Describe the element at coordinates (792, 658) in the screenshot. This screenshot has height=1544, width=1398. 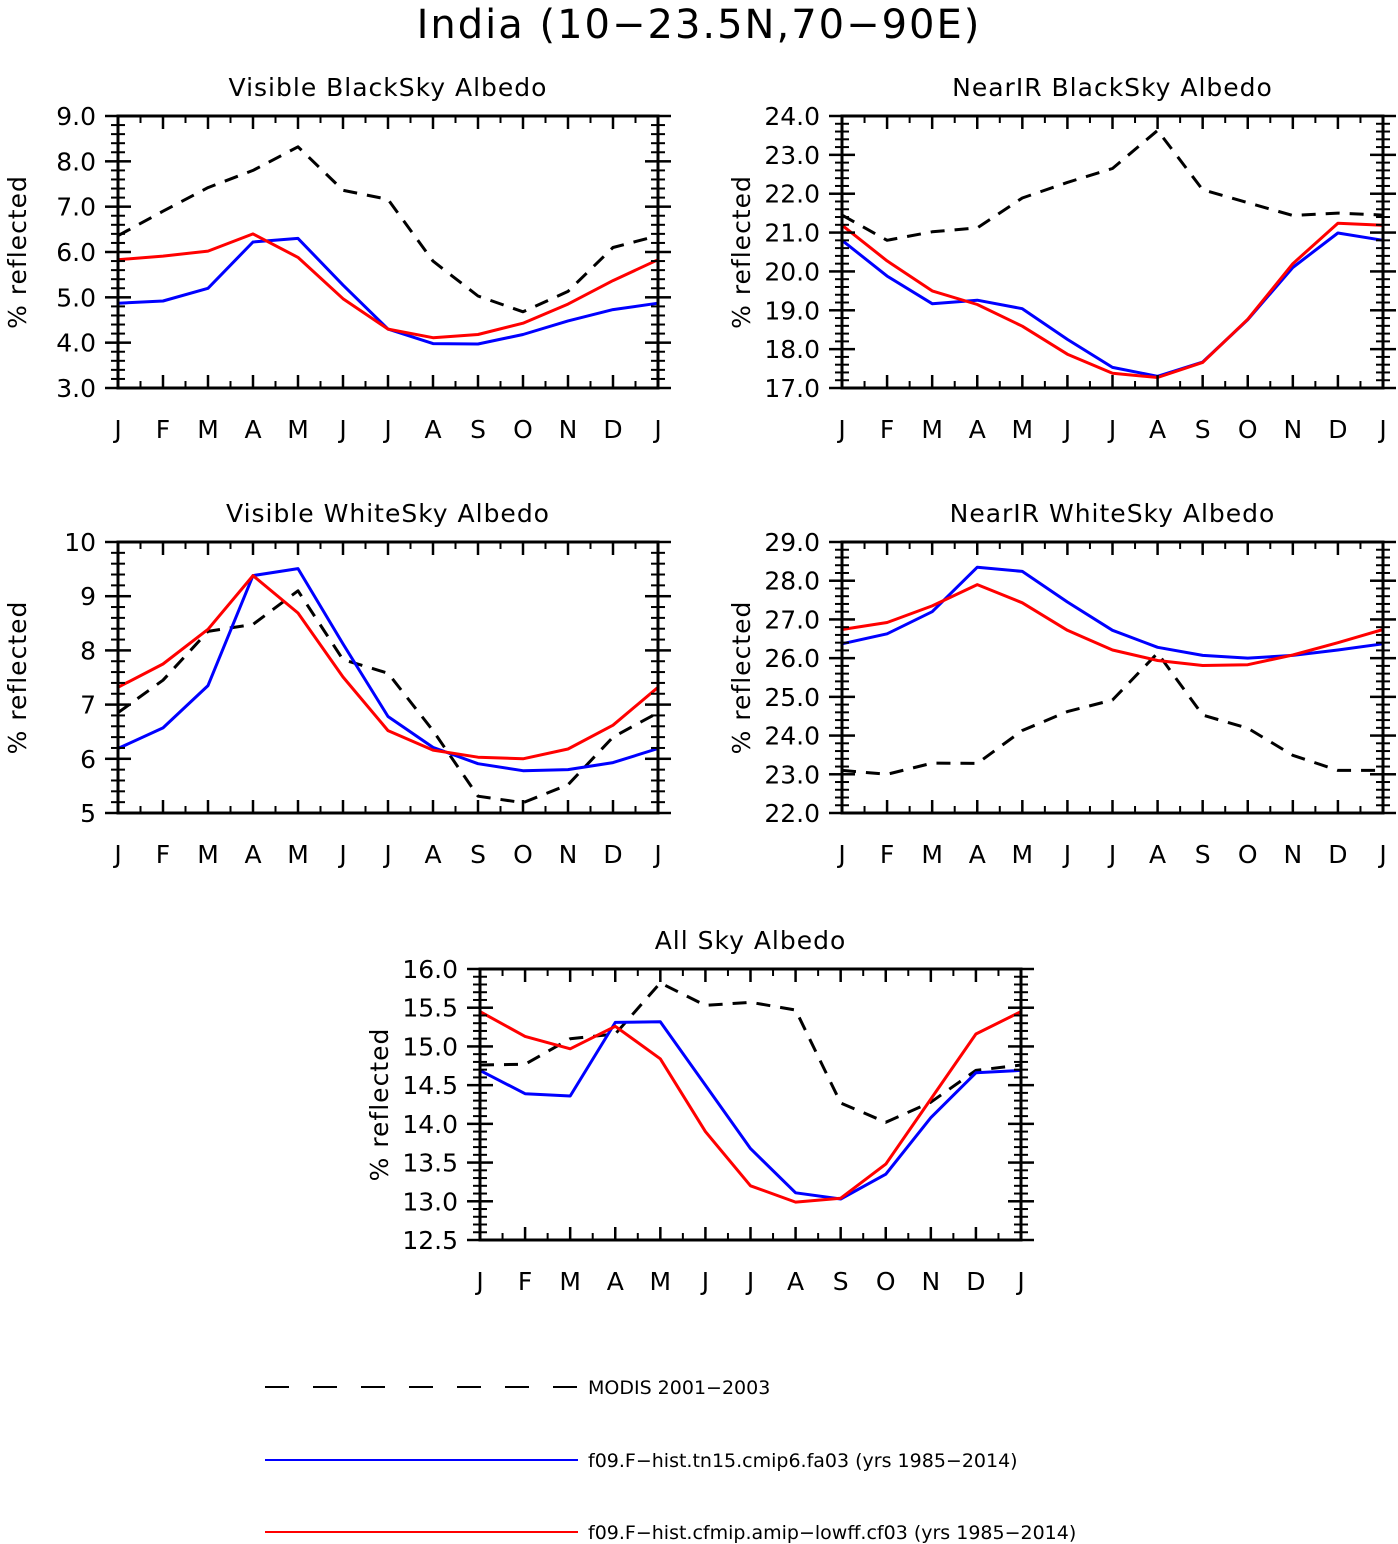
I see `y-tick-label: 26.0` at that location.